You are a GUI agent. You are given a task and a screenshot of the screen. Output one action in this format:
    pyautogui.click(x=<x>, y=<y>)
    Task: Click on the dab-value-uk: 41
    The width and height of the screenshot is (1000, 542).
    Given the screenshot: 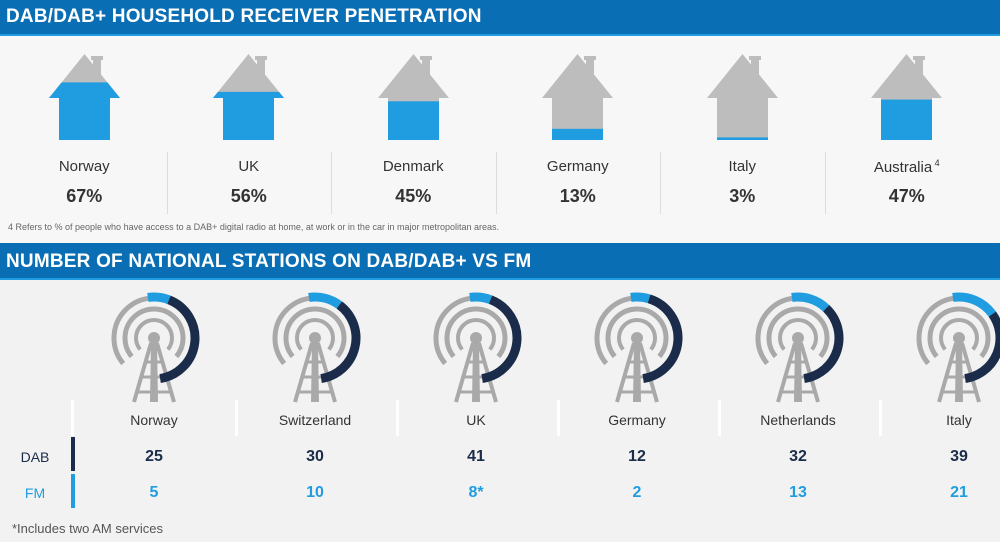 What is the action you would take?
    pyautogui.click(x=476, y=456)
    